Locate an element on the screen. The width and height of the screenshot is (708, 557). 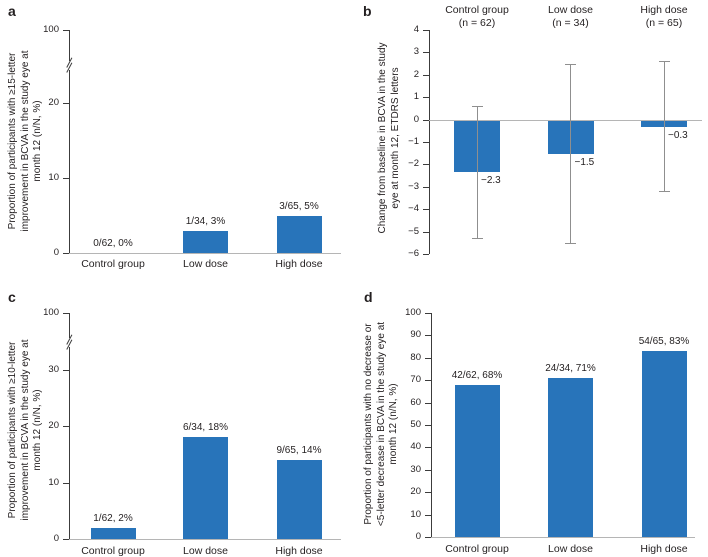
y-tick-label: 80 is located at coordinates (415, 357).